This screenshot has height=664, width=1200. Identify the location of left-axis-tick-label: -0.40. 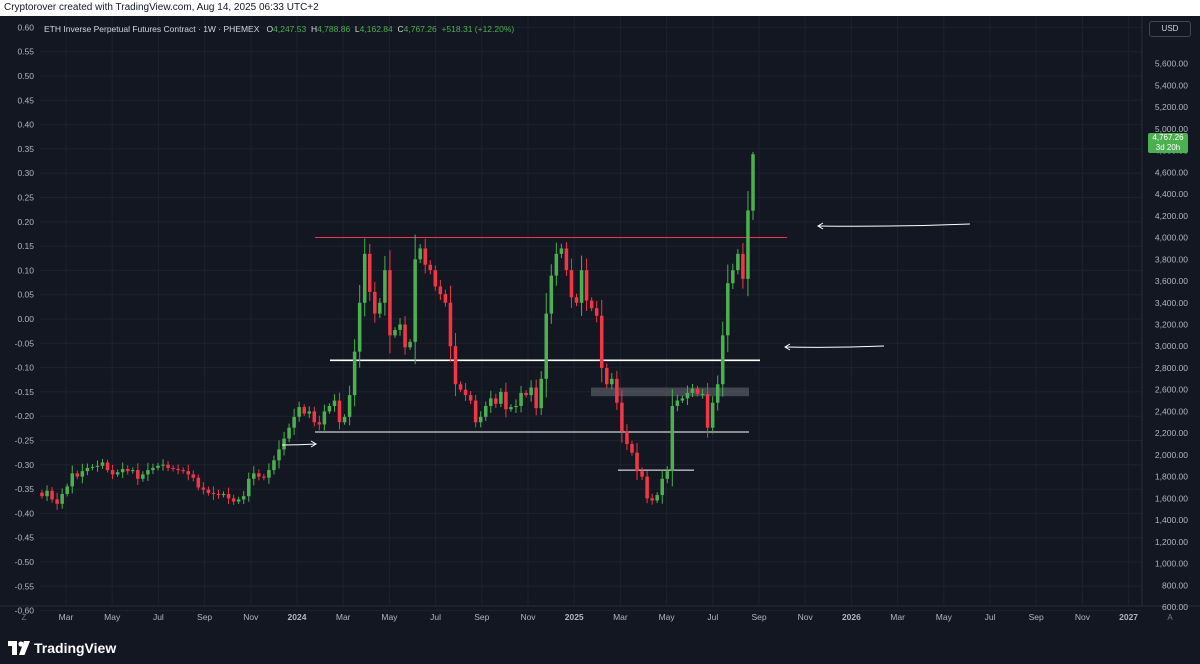
(25, 513).